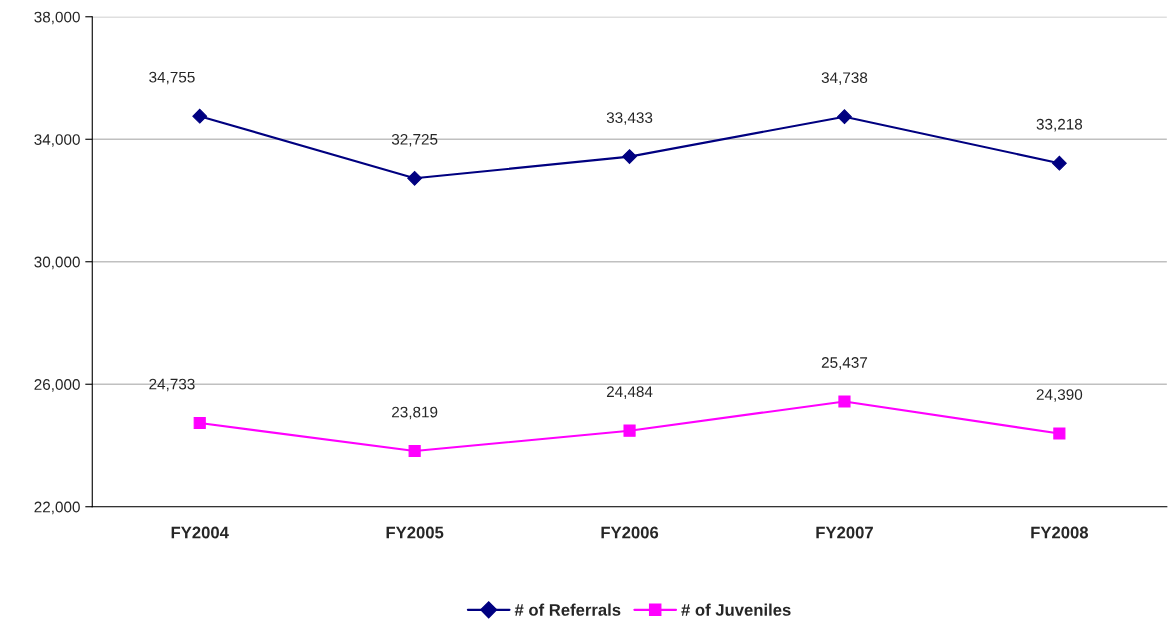 The width and height of the screenshot is (1168, 621). What do you see at coordinates (200, 532) in the screenshot?
I see `x-tick-label: FY2004` at bounding box center [200, 532].